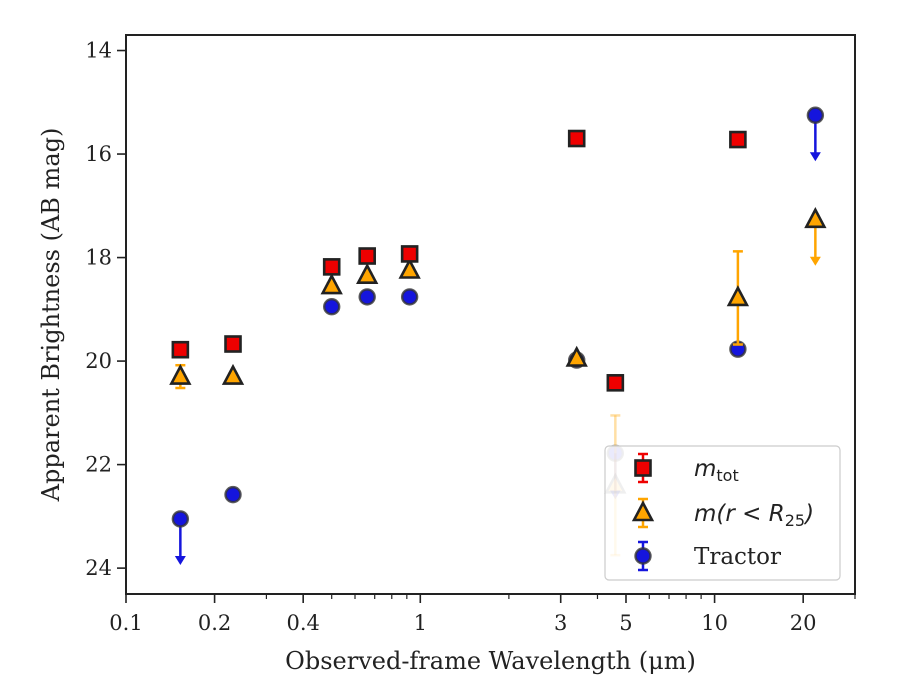 This screenshot has height=700, width=900. Describe the element at coordinates (643, 511) in the screenshot. I see `legend-marker-triangle` at that location.